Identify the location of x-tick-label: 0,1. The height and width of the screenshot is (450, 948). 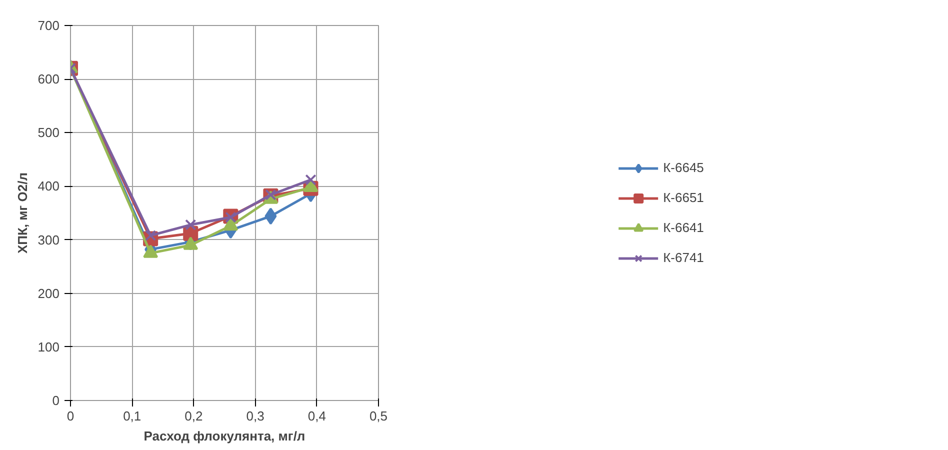
(132, 416).